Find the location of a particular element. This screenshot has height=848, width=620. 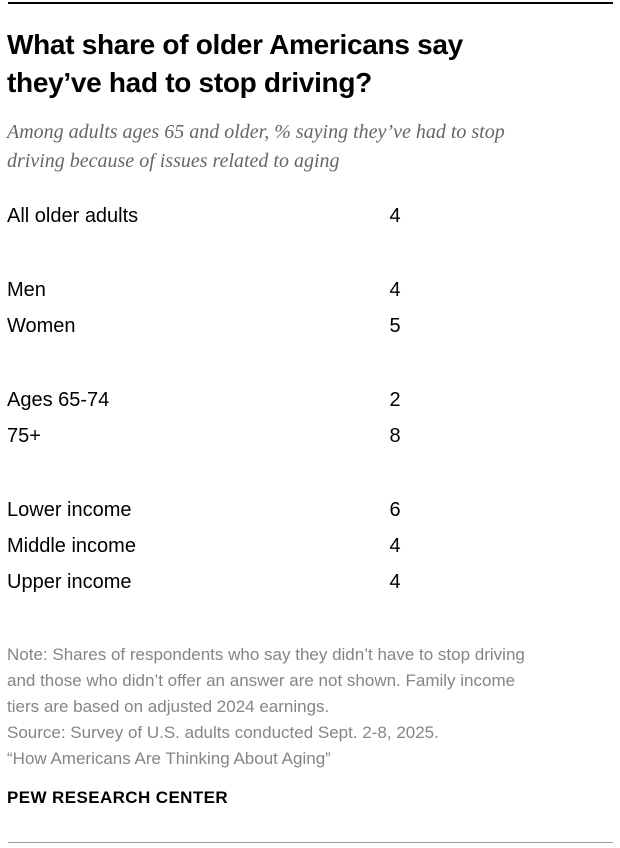

table-row: All older adults 4 is located at coordinates (310, 216).